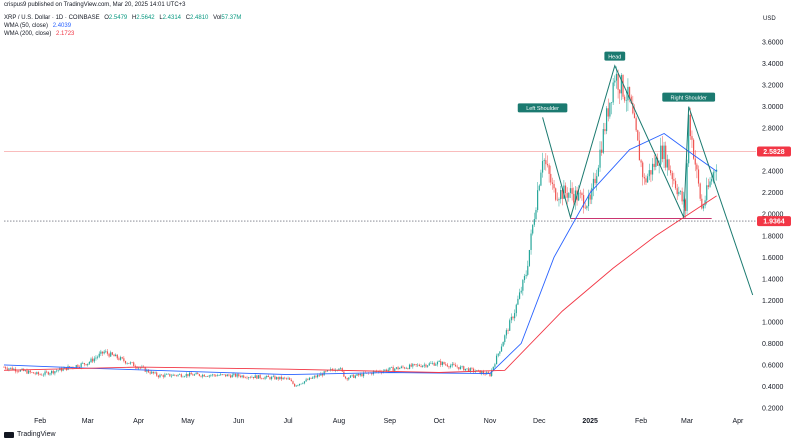  Describe the element at coordinates (188, 421) in the screenshot. I see `x-tick-label: May` at that location.